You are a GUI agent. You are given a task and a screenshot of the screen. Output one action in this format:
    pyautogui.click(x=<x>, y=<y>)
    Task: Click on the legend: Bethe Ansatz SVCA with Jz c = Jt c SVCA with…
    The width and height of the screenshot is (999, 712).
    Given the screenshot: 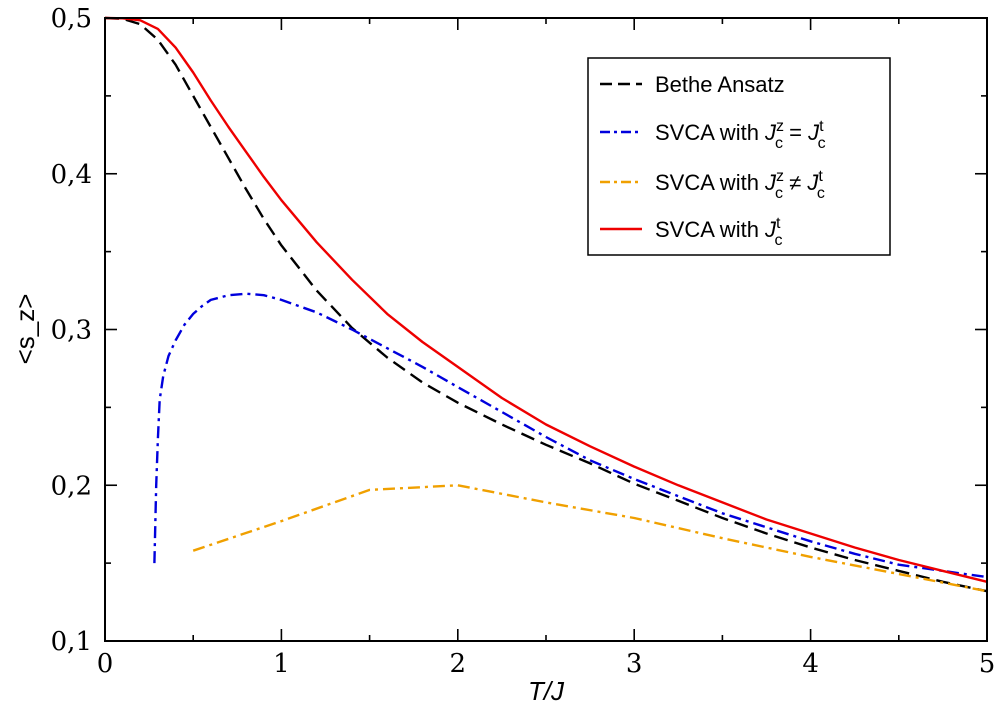 What is the action you would take?
    pyautogui.click(x=739, y=156)
    